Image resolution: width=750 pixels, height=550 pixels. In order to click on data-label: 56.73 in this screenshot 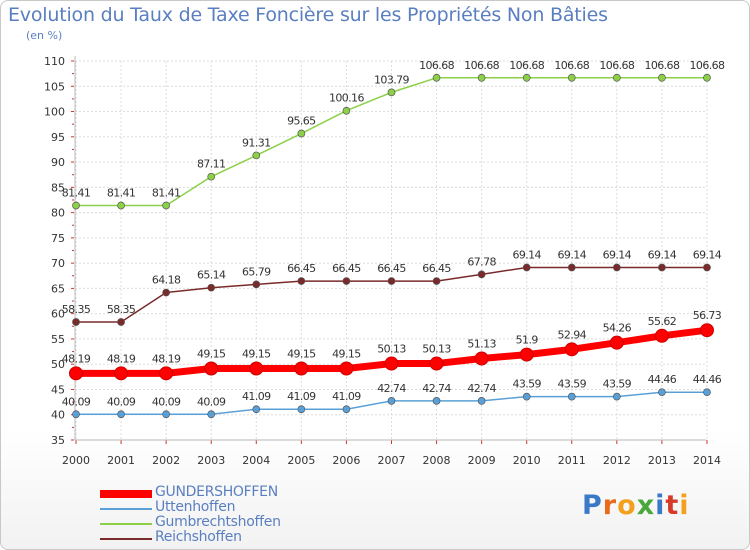, I will do `click(707, 315)`.